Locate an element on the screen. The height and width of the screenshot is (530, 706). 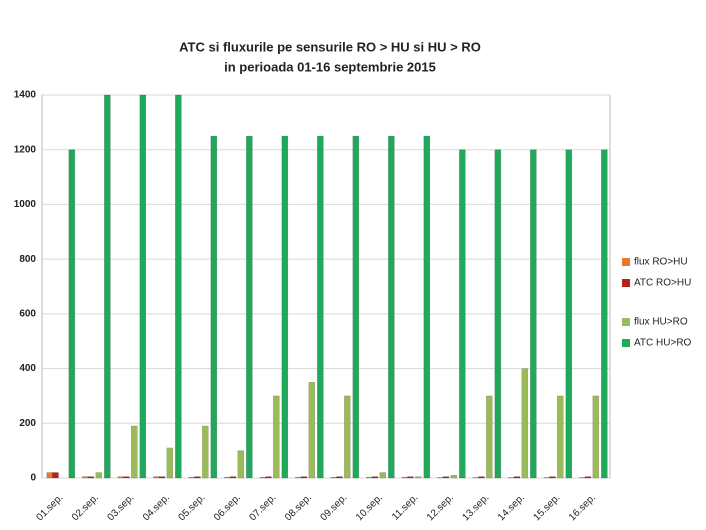
y-tick-label: 800 is located at coordinates (27, 259).